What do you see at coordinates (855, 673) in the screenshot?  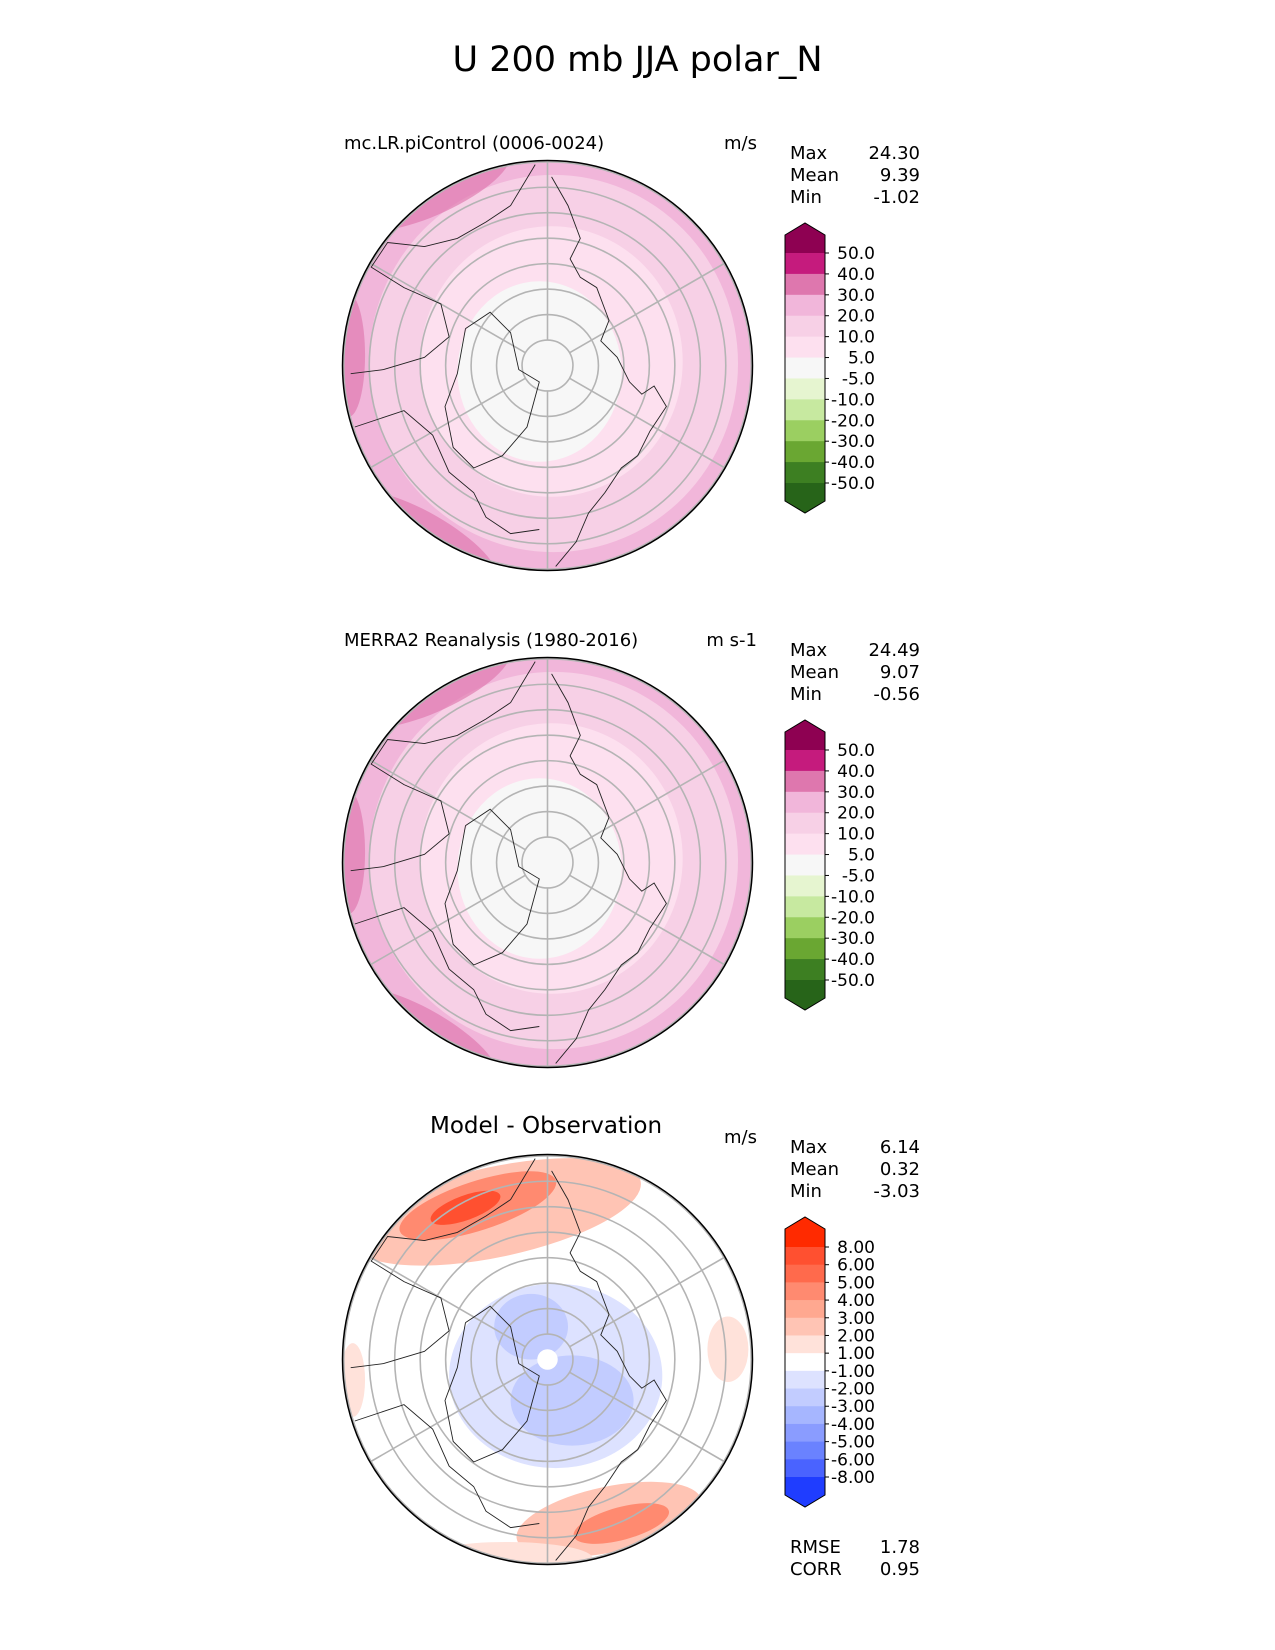 I see `stats-block: Max 24.49 Mean 9.07 Min -0.56` at bounding box center [855, 673].